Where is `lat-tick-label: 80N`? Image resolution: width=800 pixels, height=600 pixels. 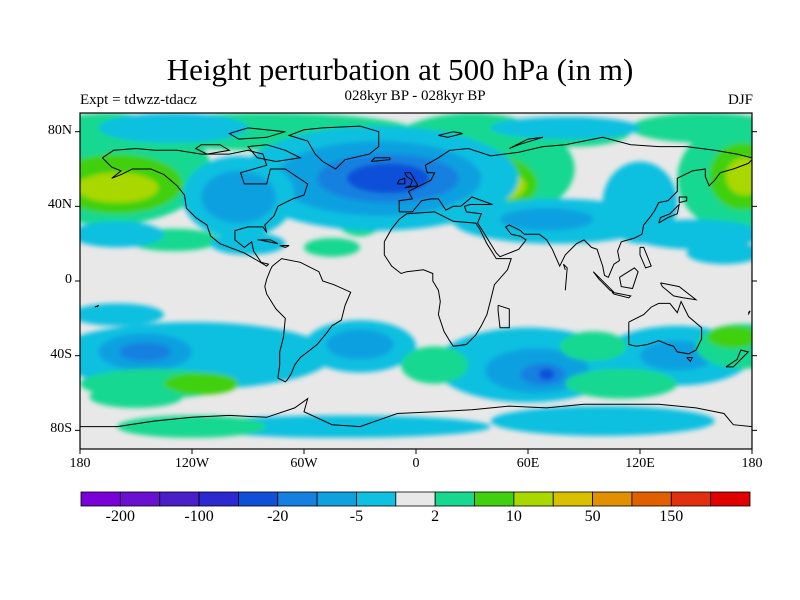
lat-tick-label: 80N is located at coordinates (59, 130).